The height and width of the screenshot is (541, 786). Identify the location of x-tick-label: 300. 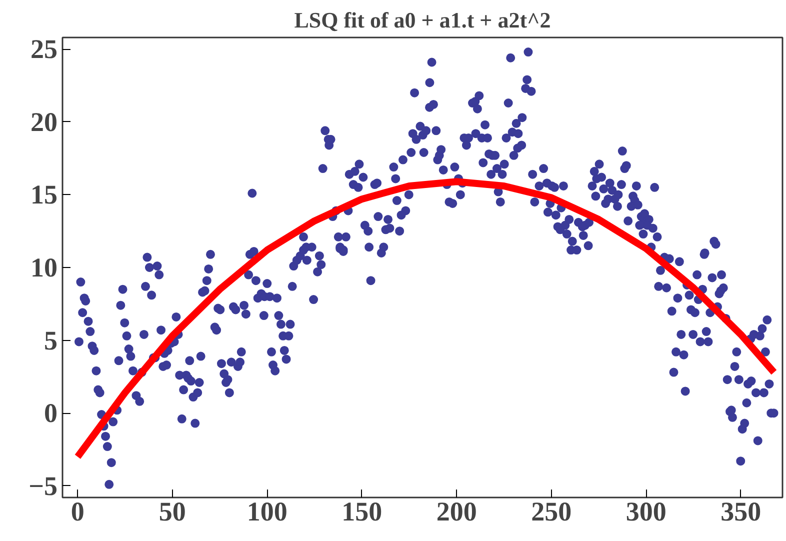
(646, 511).